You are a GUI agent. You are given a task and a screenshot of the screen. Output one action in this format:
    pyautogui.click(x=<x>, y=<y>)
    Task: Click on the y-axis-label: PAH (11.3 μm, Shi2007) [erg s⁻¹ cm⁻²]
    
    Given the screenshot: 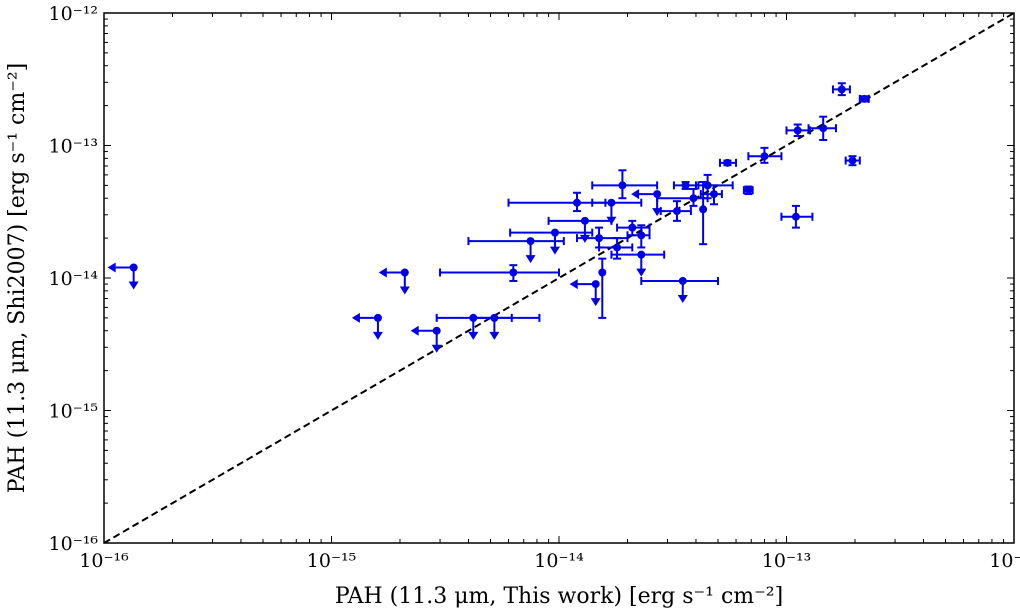 What is the action you would take?
    pyautogui.click(x=17, y=278)
    